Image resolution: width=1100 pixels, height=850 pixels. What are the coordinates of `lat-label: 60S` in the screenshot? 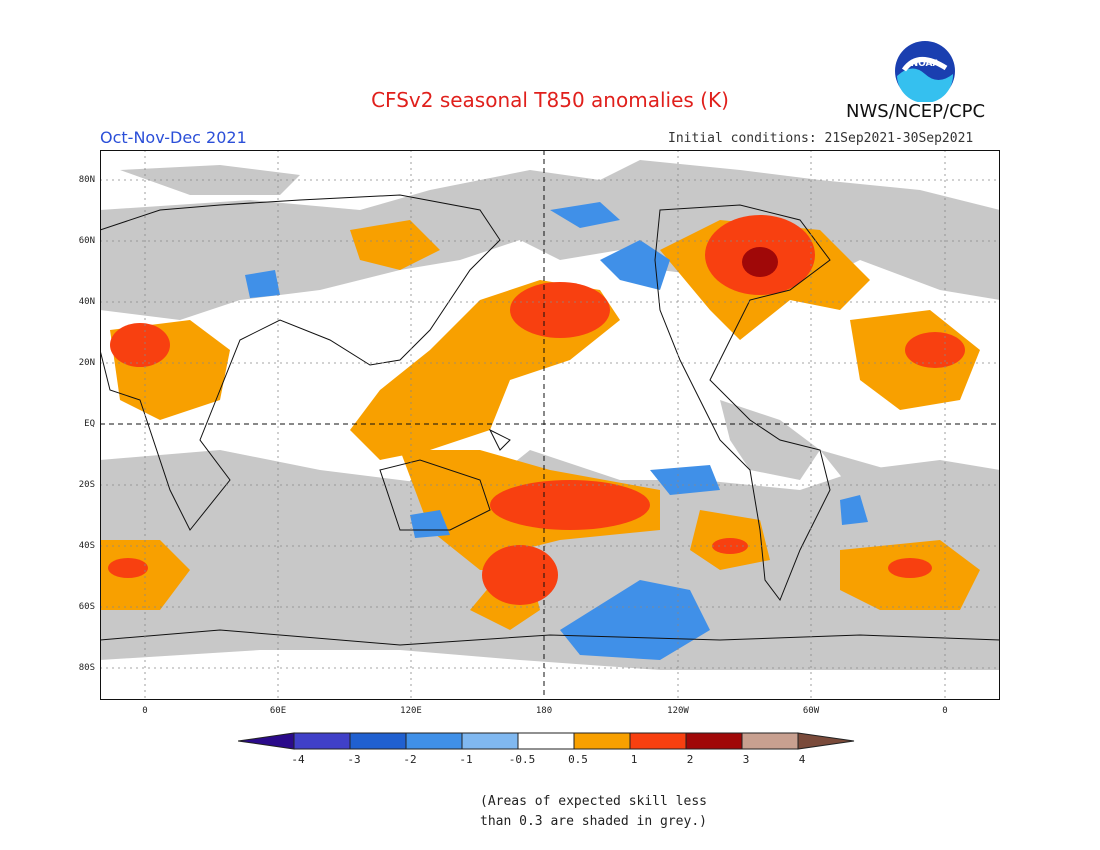 It's located at (86, 607).